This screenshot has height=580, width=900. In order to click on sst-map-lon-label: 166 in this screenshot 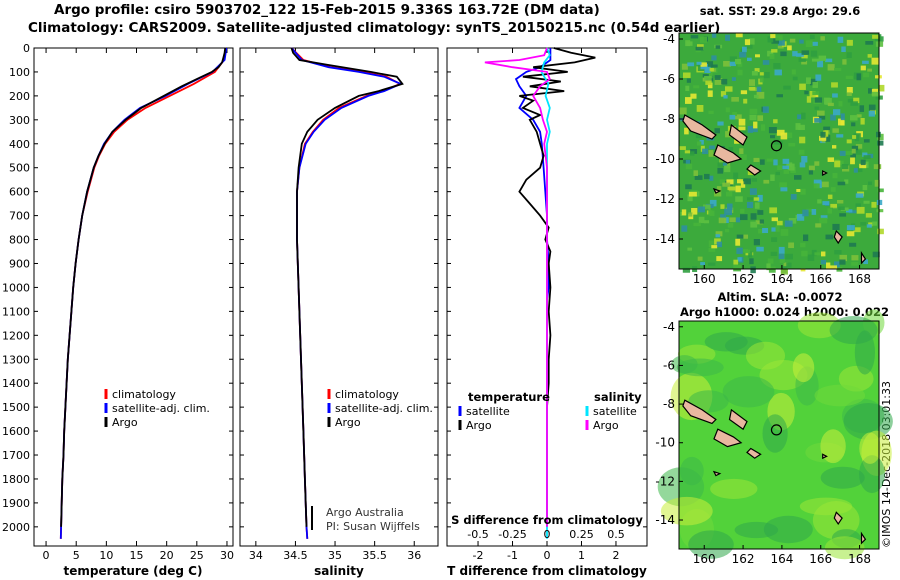, I will do `click(820, 279)`.